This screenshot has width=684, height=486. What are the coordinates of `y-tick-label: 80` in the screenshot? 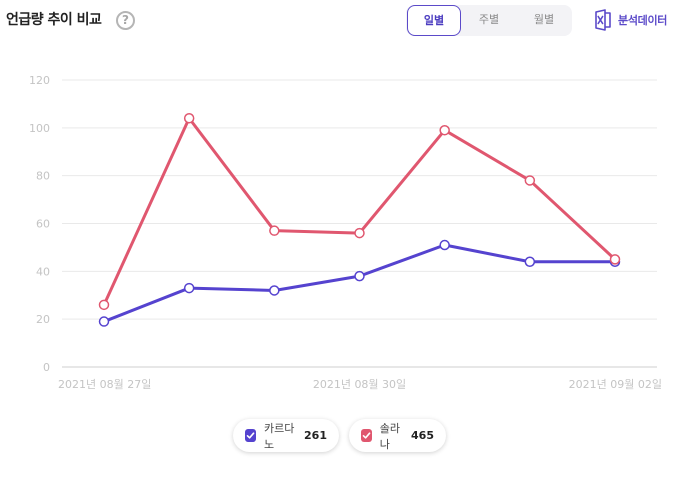 It's located at (43, 176).